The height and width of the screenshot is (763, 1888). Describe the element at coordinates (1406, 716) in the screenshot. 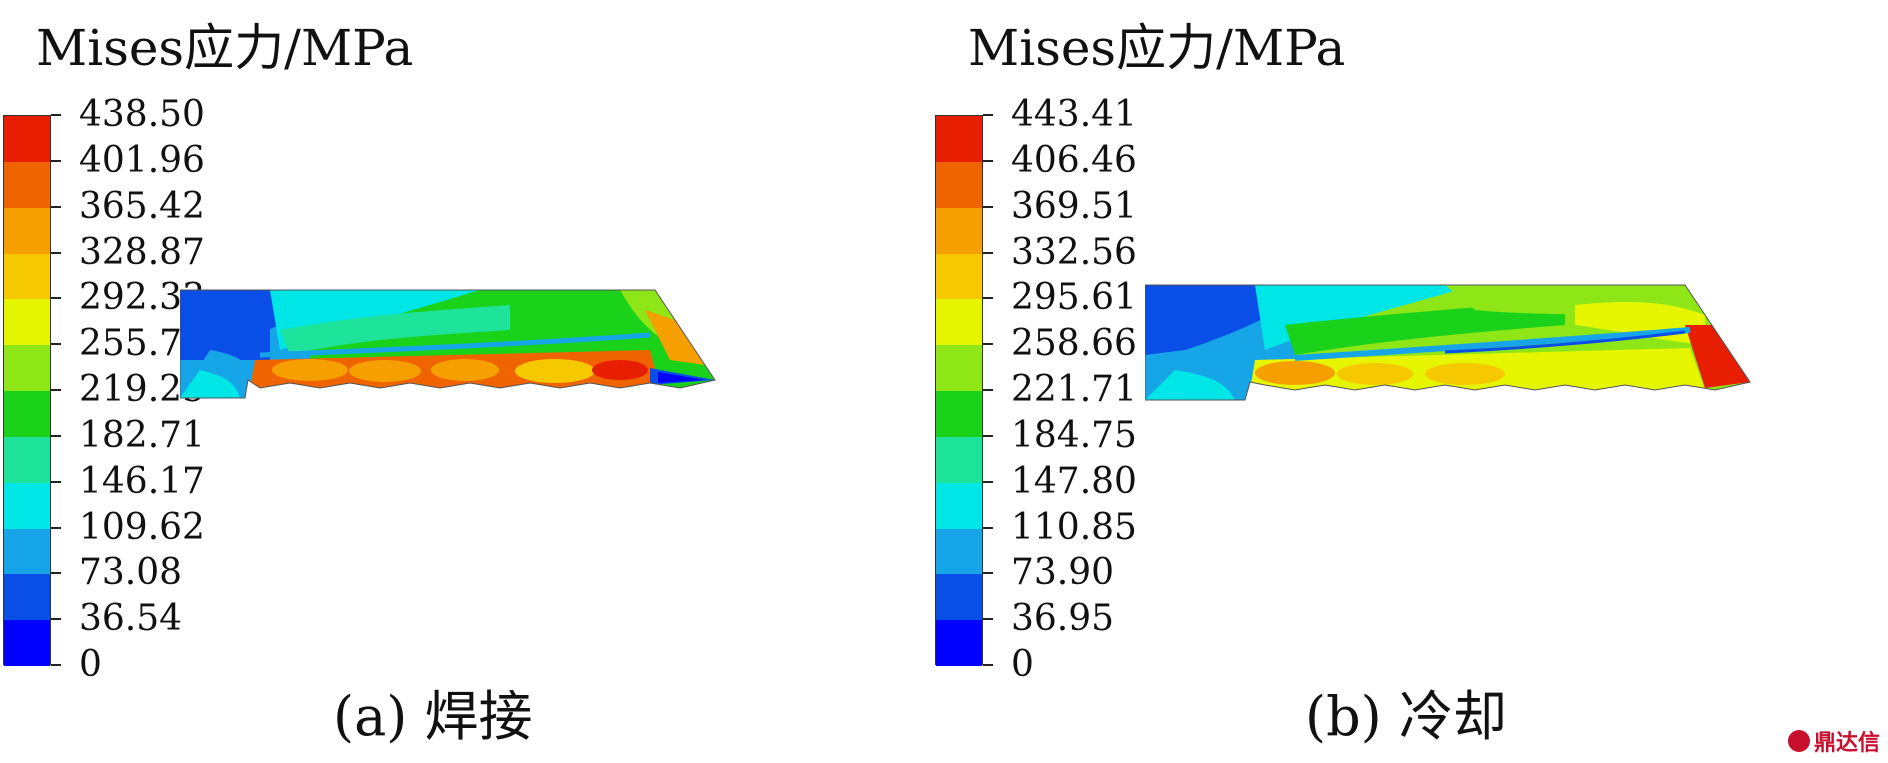

I see `panel-caption: (b) 冷却` at that location.